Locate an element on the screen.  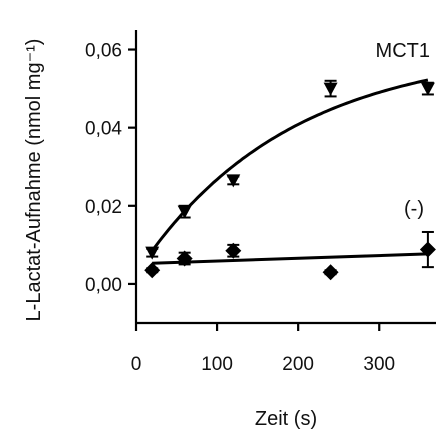
y-tick-label: 0,04 is located at coordinates (103, 129).